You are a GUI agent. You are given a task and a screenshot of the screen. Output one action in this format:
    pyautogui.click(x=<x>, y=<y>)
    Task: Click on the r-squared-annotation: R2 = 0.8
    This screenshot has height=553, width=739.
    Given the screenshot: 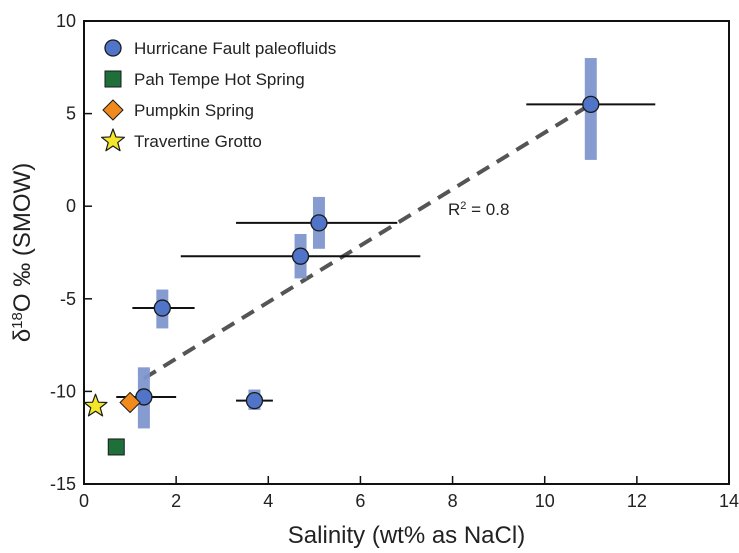 What is the action you would take?
    pyautogui.click(x=478, y=209)
    